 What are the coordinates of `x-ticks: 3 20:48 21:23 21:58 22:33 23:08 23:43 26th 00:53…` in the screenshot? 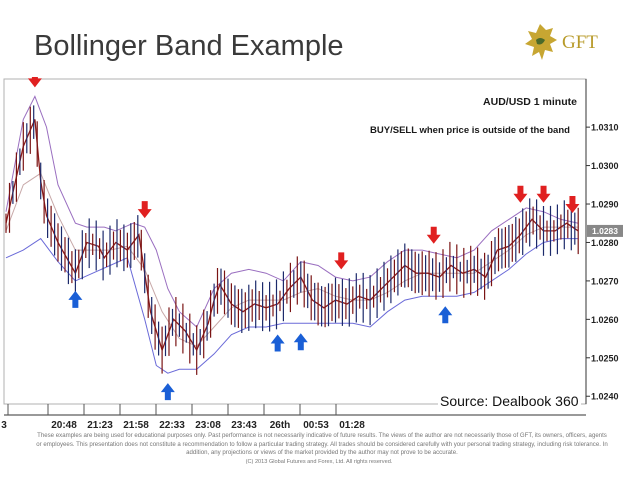 It's located at (183, 417).